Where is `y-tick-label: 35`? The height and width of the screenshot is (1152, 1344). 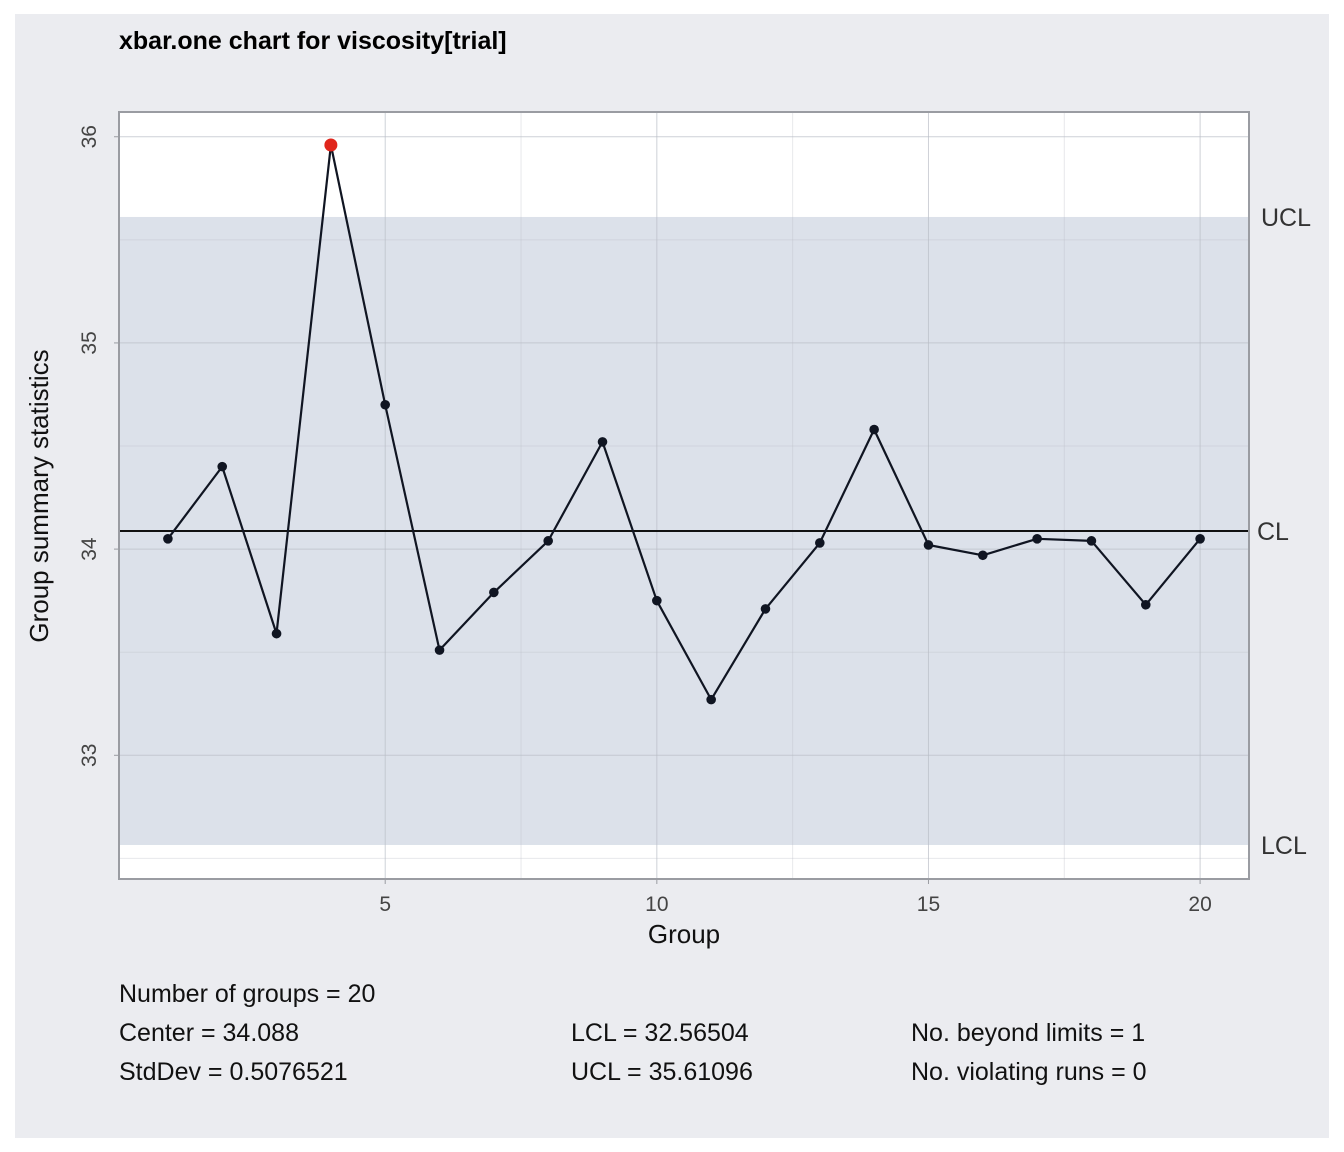 y-tick-label: 35 is located at coordinates (89, 342).